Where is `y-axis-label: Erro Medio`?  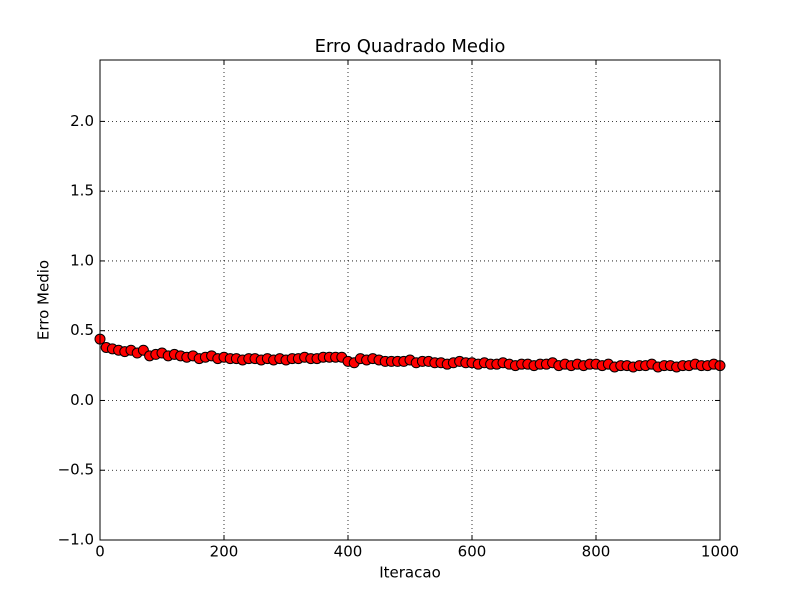 y-axis-label: Erro Medio is located at coordinates (44, 300).